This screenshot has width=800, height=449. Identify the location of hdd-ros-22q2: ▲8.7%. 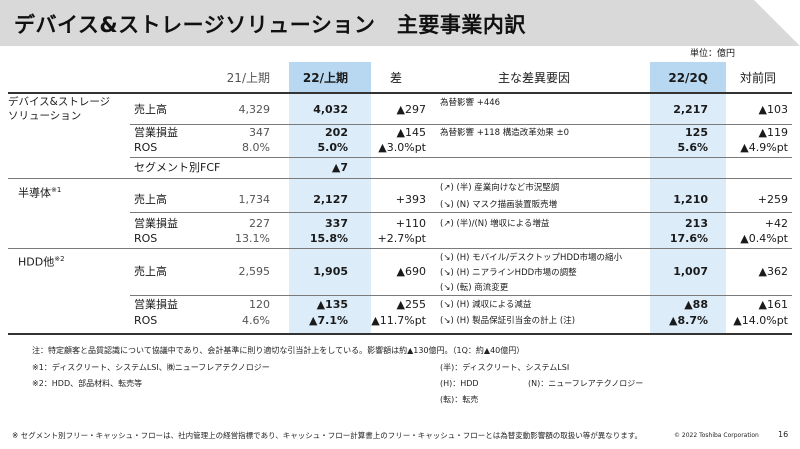
(688, 320).